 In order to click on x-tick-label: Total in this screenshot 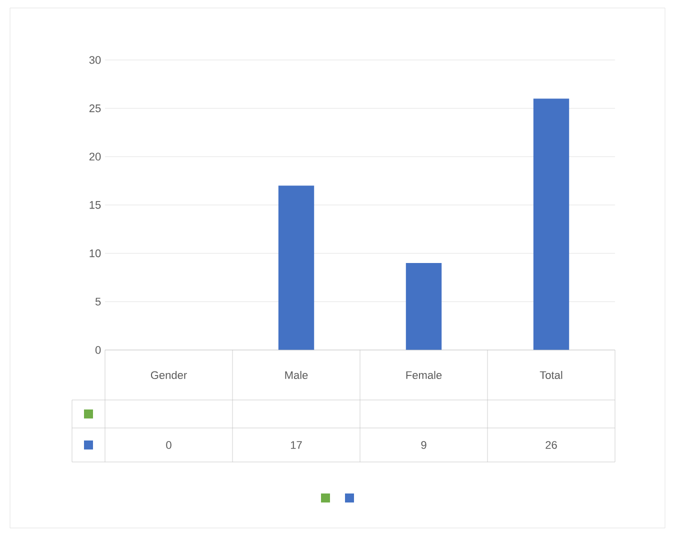, I will do `click(551, 375)`.